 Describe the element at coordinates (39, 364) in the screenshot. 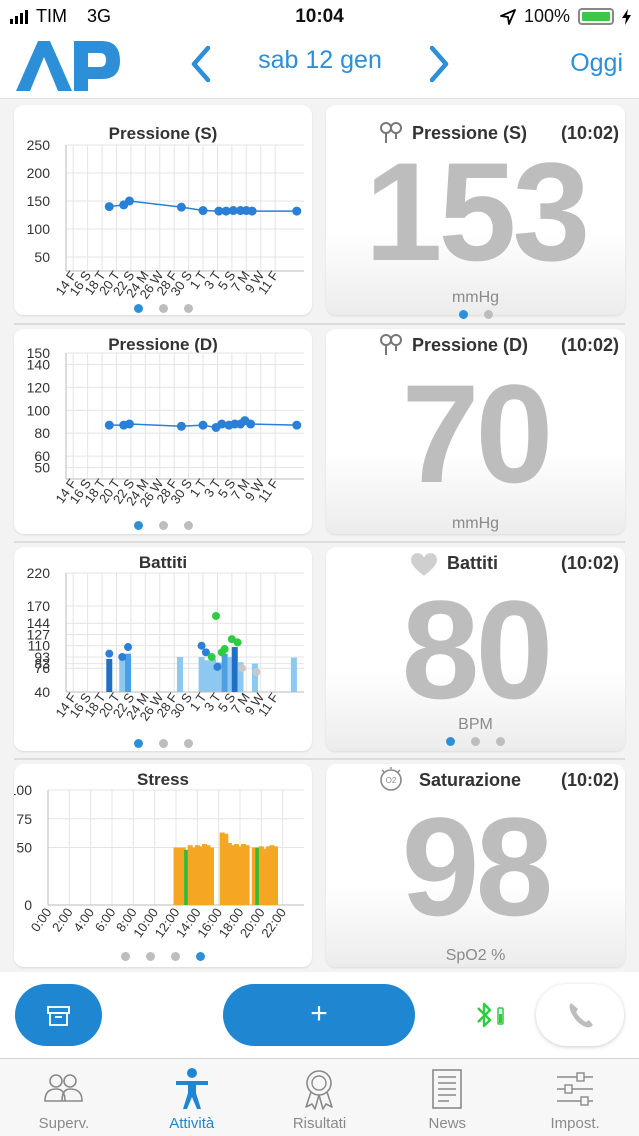

I see `y-tick-label: 140` at that location.